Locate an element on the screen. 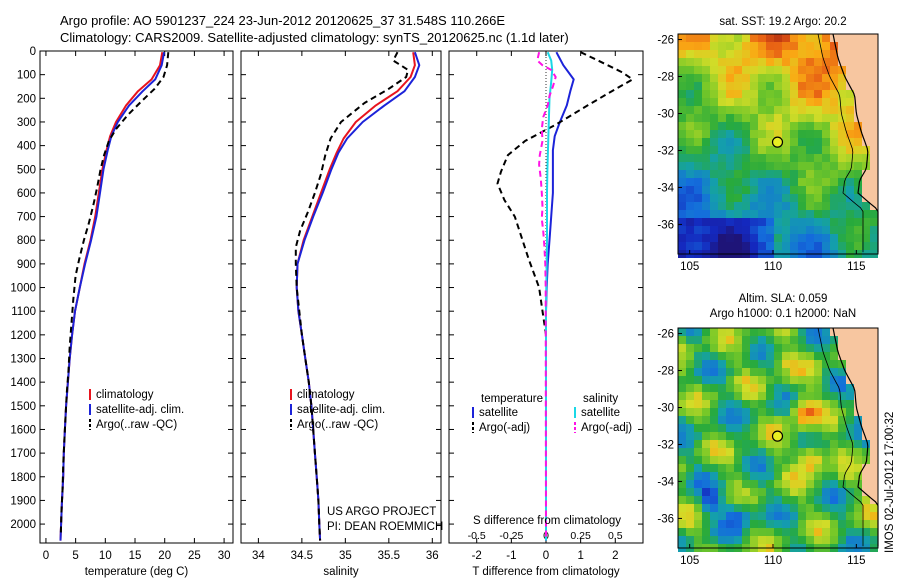 The height and width of the screenshot is (580, 900). sla-map: 105 110 115 -26 -28 -30 -32 -34 -36 is located at coordinates (768, 447).